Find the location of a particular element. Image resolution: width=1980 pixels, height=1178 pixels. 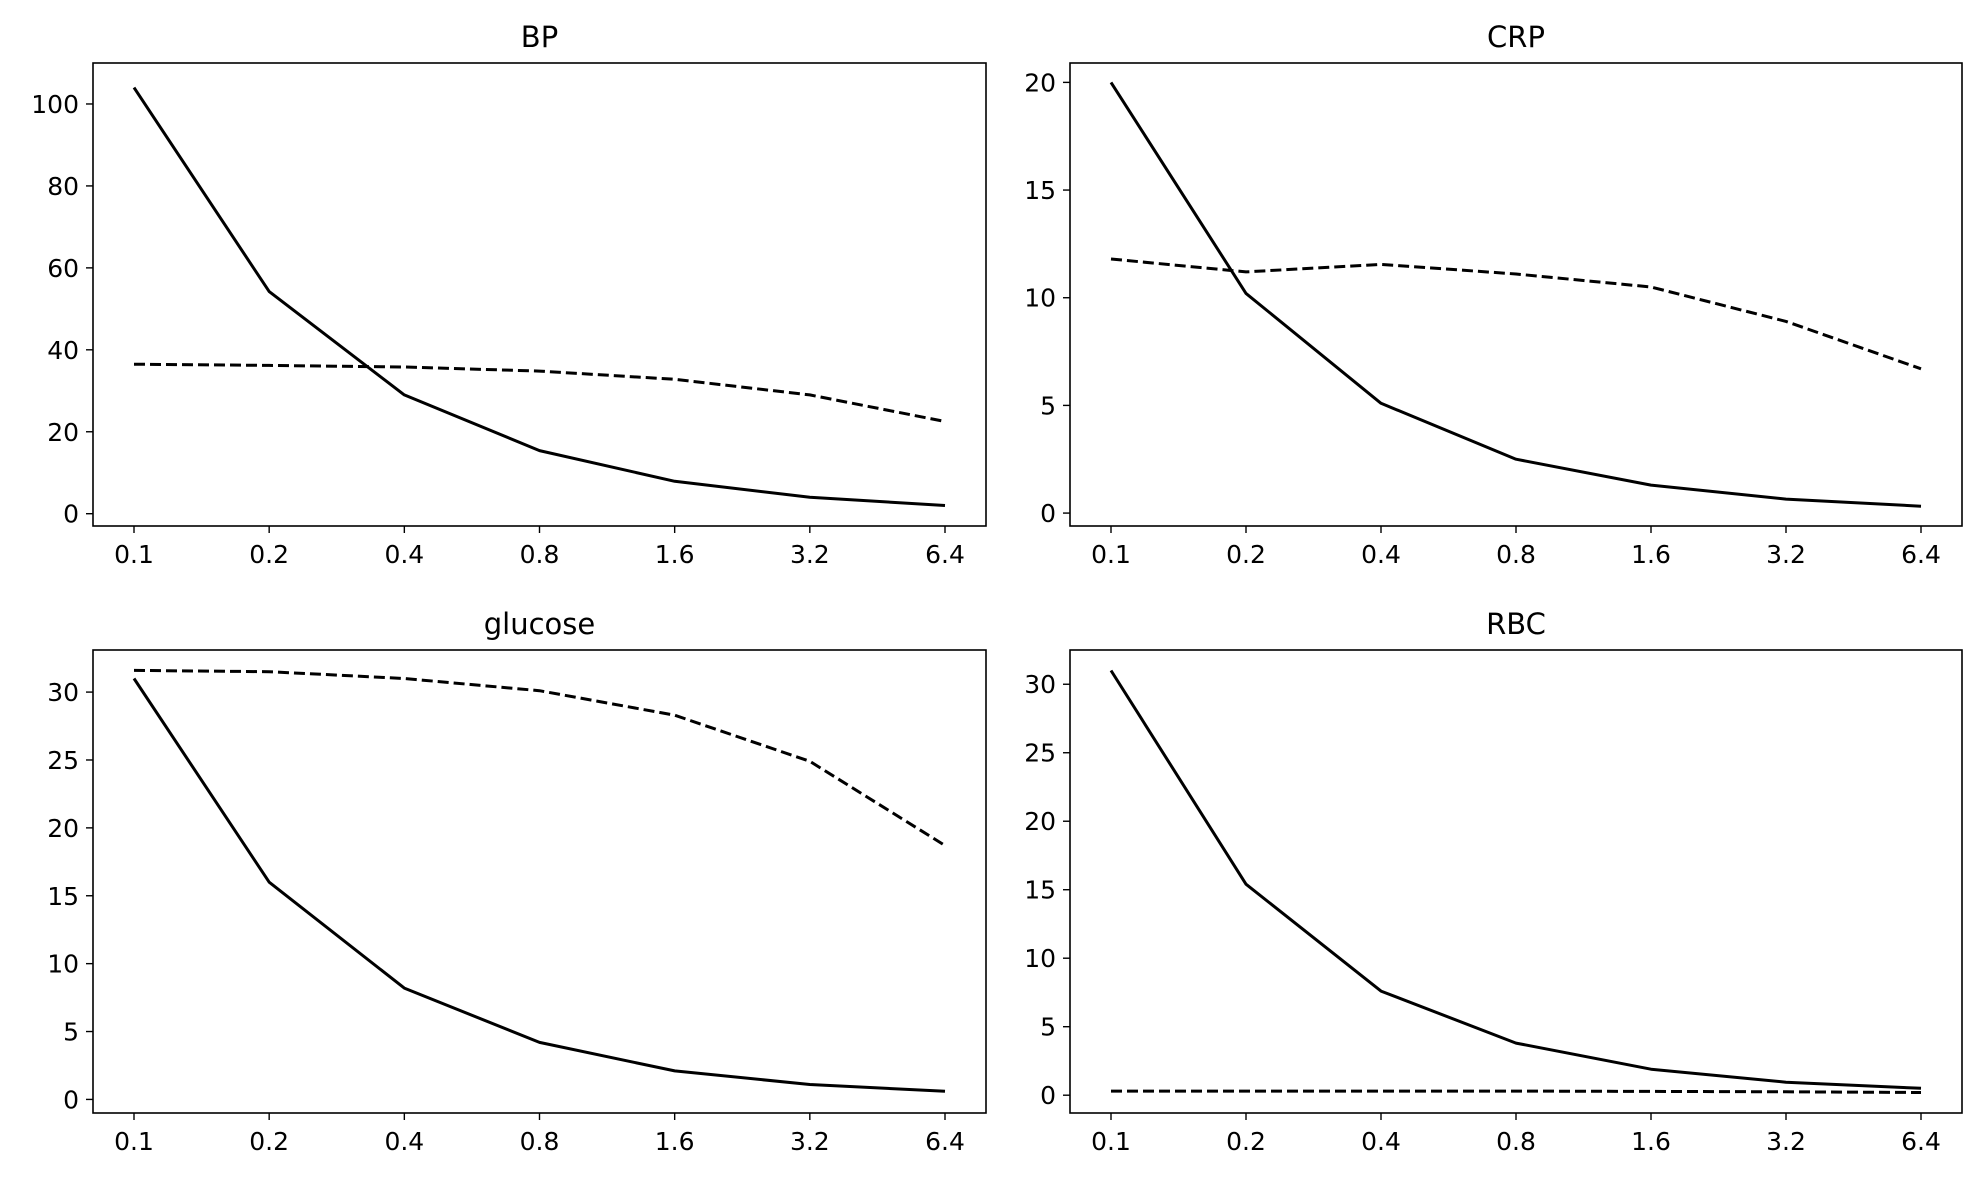

y-tick-label: 60 is located at coordinates (63, 268).